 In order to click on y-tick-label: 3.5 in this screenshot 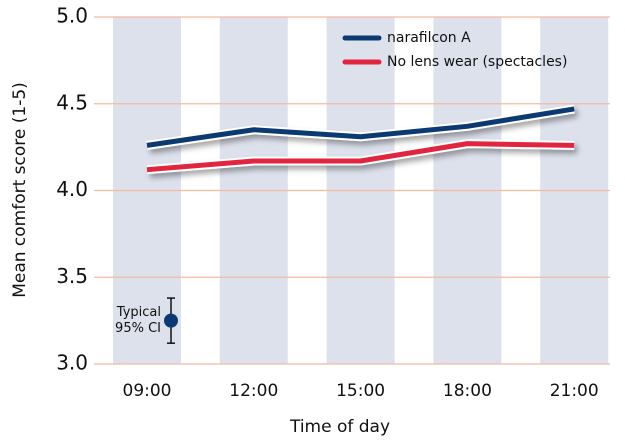, I will do `click(72, 276)`.